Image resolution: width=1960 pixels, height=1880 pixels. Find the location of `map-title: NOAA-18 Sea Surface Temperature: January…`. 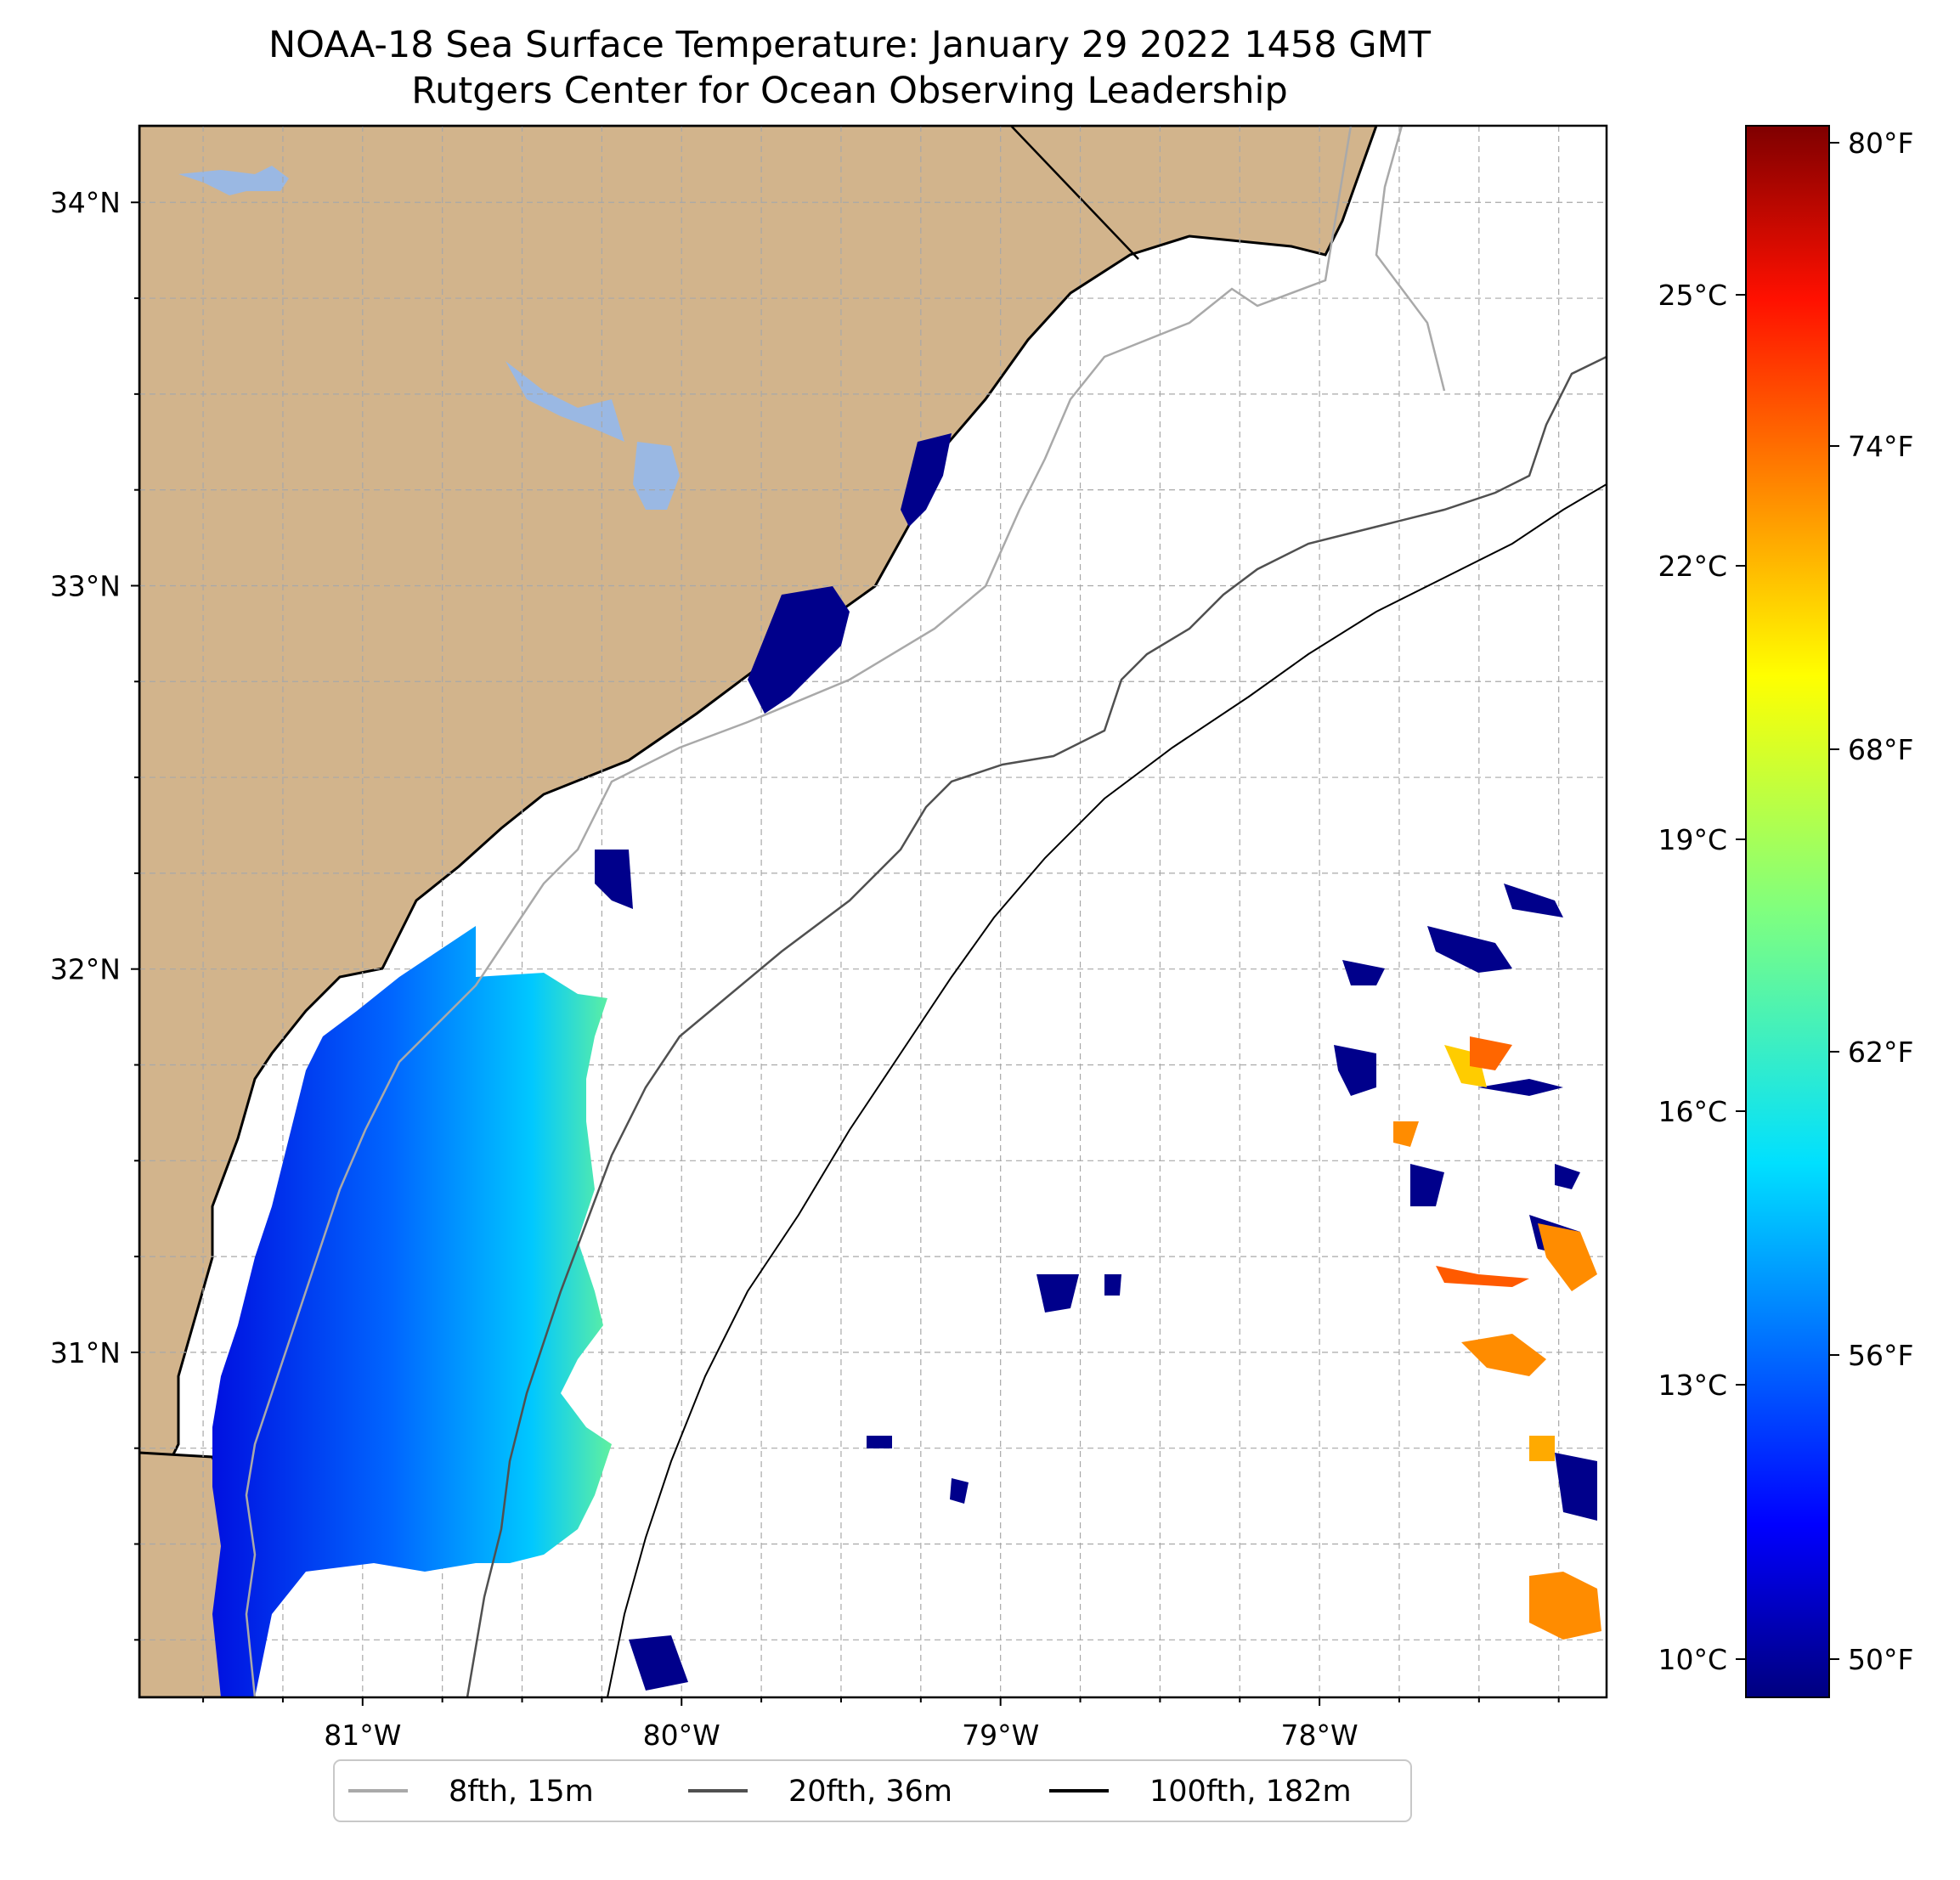

map-title: NOAA-18 Sea Surface Temperature: January… is located at coordinates (850, 45).